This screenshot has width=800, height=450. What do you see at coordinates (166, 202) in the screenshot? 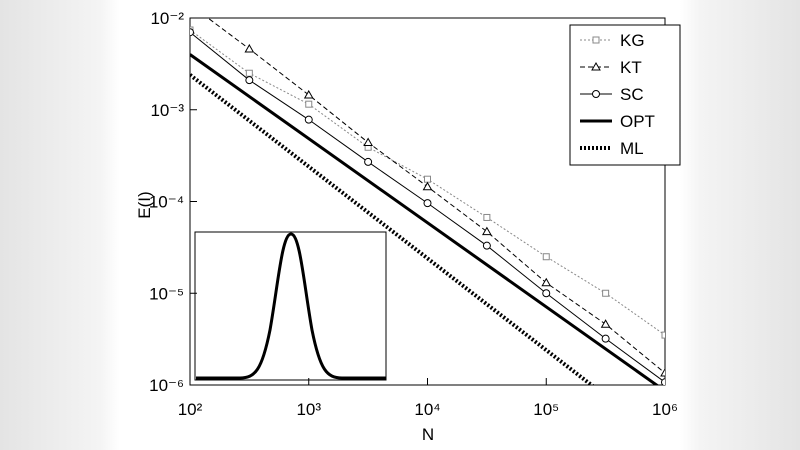
I see `y-tick-label: 10⁻⁴` at bounding box center [166, 202].